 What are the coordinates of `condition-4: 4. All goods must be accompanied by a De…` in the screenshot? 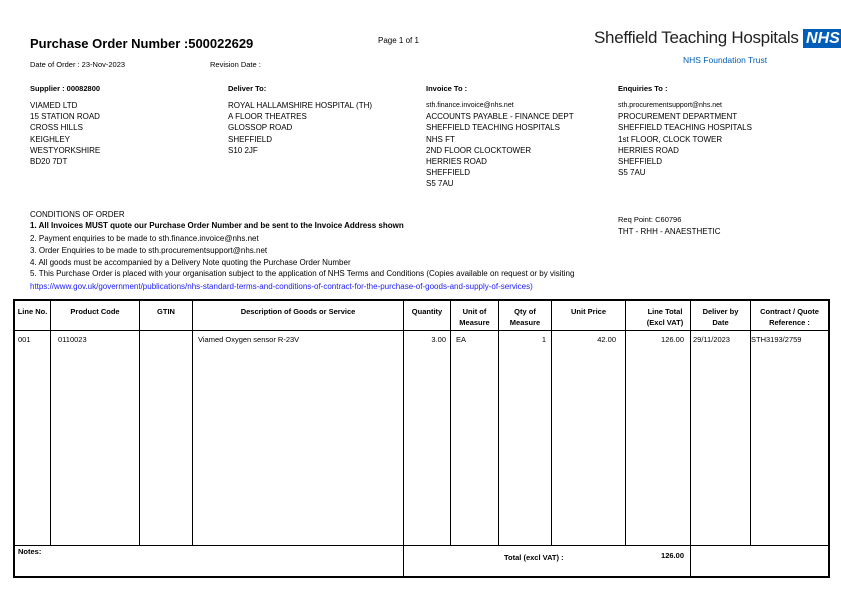 It's located at (190, 262).